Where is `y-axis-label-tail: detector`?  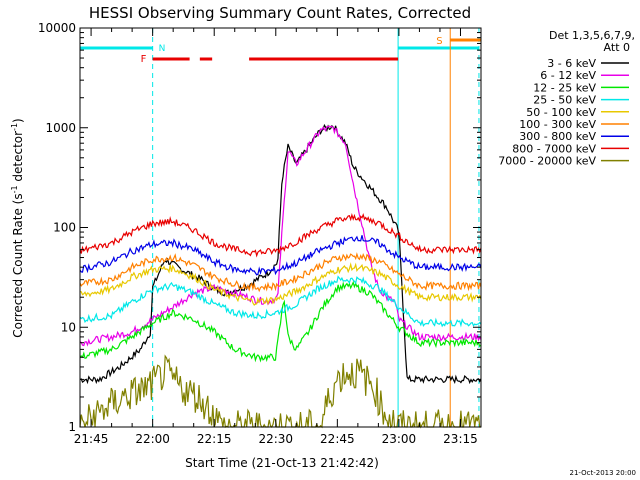
y-axis-label-tail: detector is located at coordinates (18, 158).